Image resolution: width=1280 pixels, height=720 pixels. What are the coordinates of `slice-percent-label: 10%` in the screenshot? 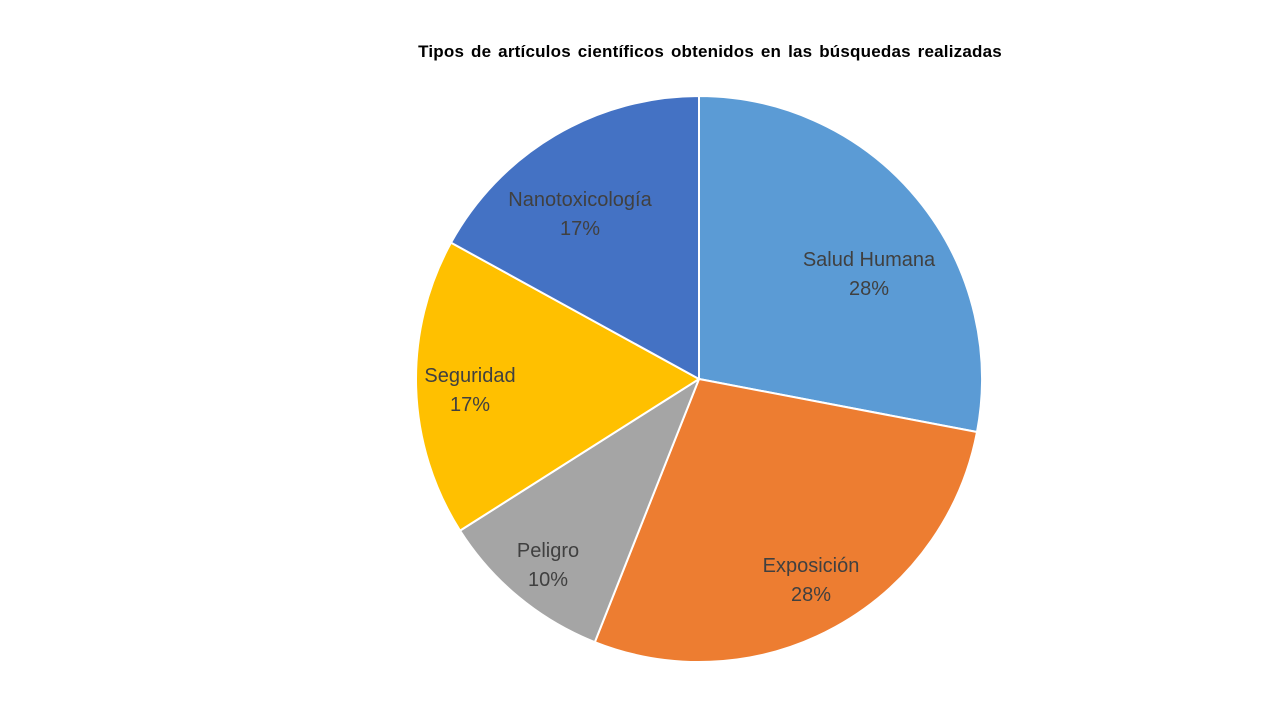 It's located at (548, 580).